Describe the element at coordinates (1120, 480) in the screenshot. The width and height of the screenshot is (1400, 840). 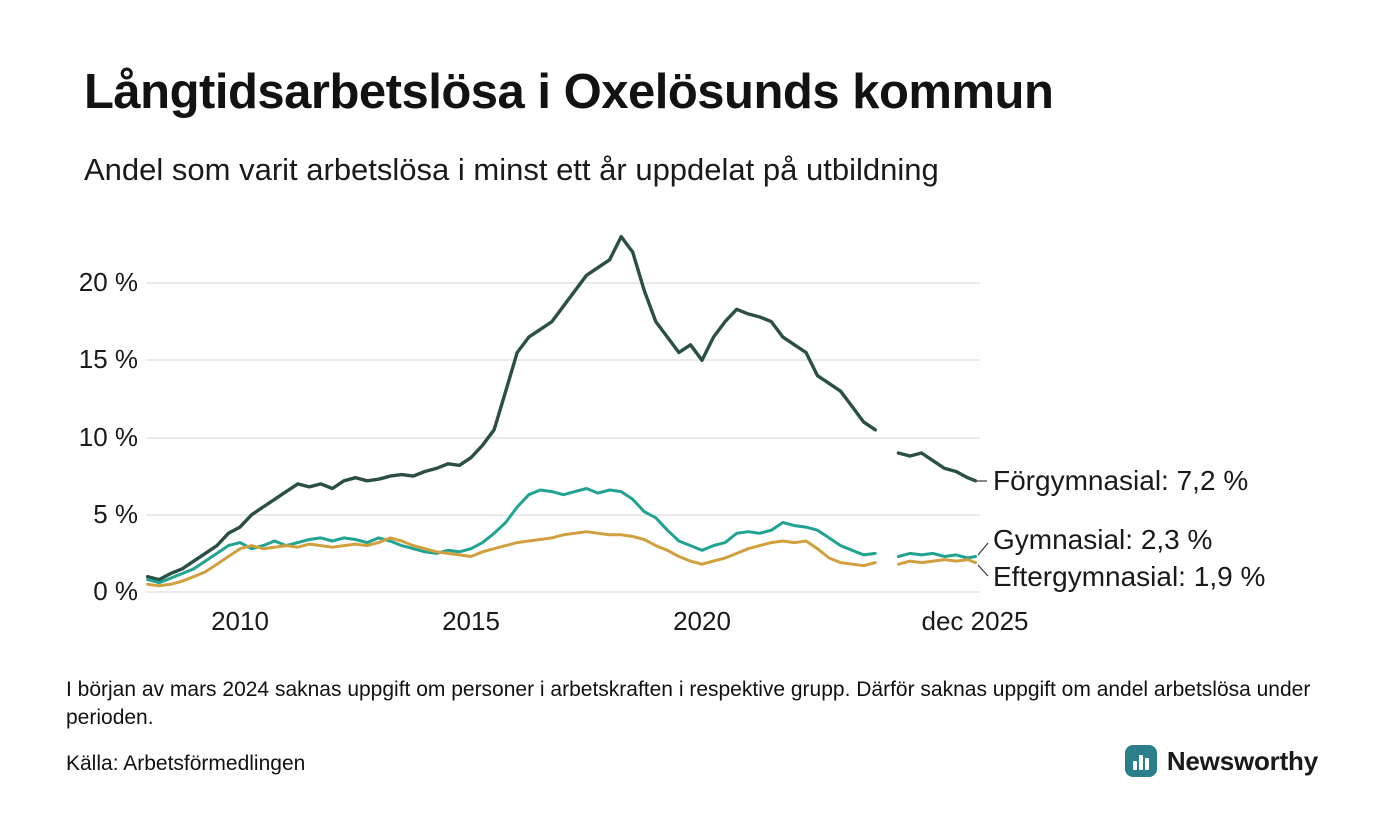
I see `end-label-forgymnasial: Förgymnasial: 7,2 %` at that location.